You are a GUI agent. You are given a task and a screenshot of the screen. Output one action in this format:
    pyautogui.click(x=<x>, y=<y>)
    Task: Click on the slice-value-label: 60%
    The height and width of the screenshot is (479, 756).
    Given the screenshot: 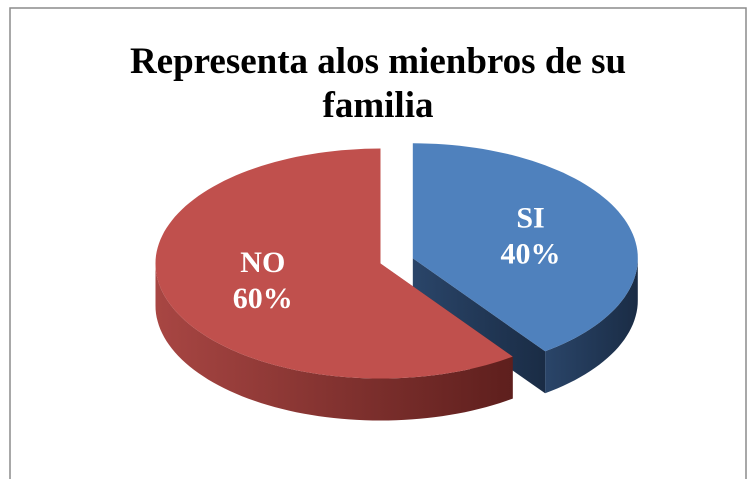 What is the action you would take?
    pyautogui.click(x=263, y=298)
    